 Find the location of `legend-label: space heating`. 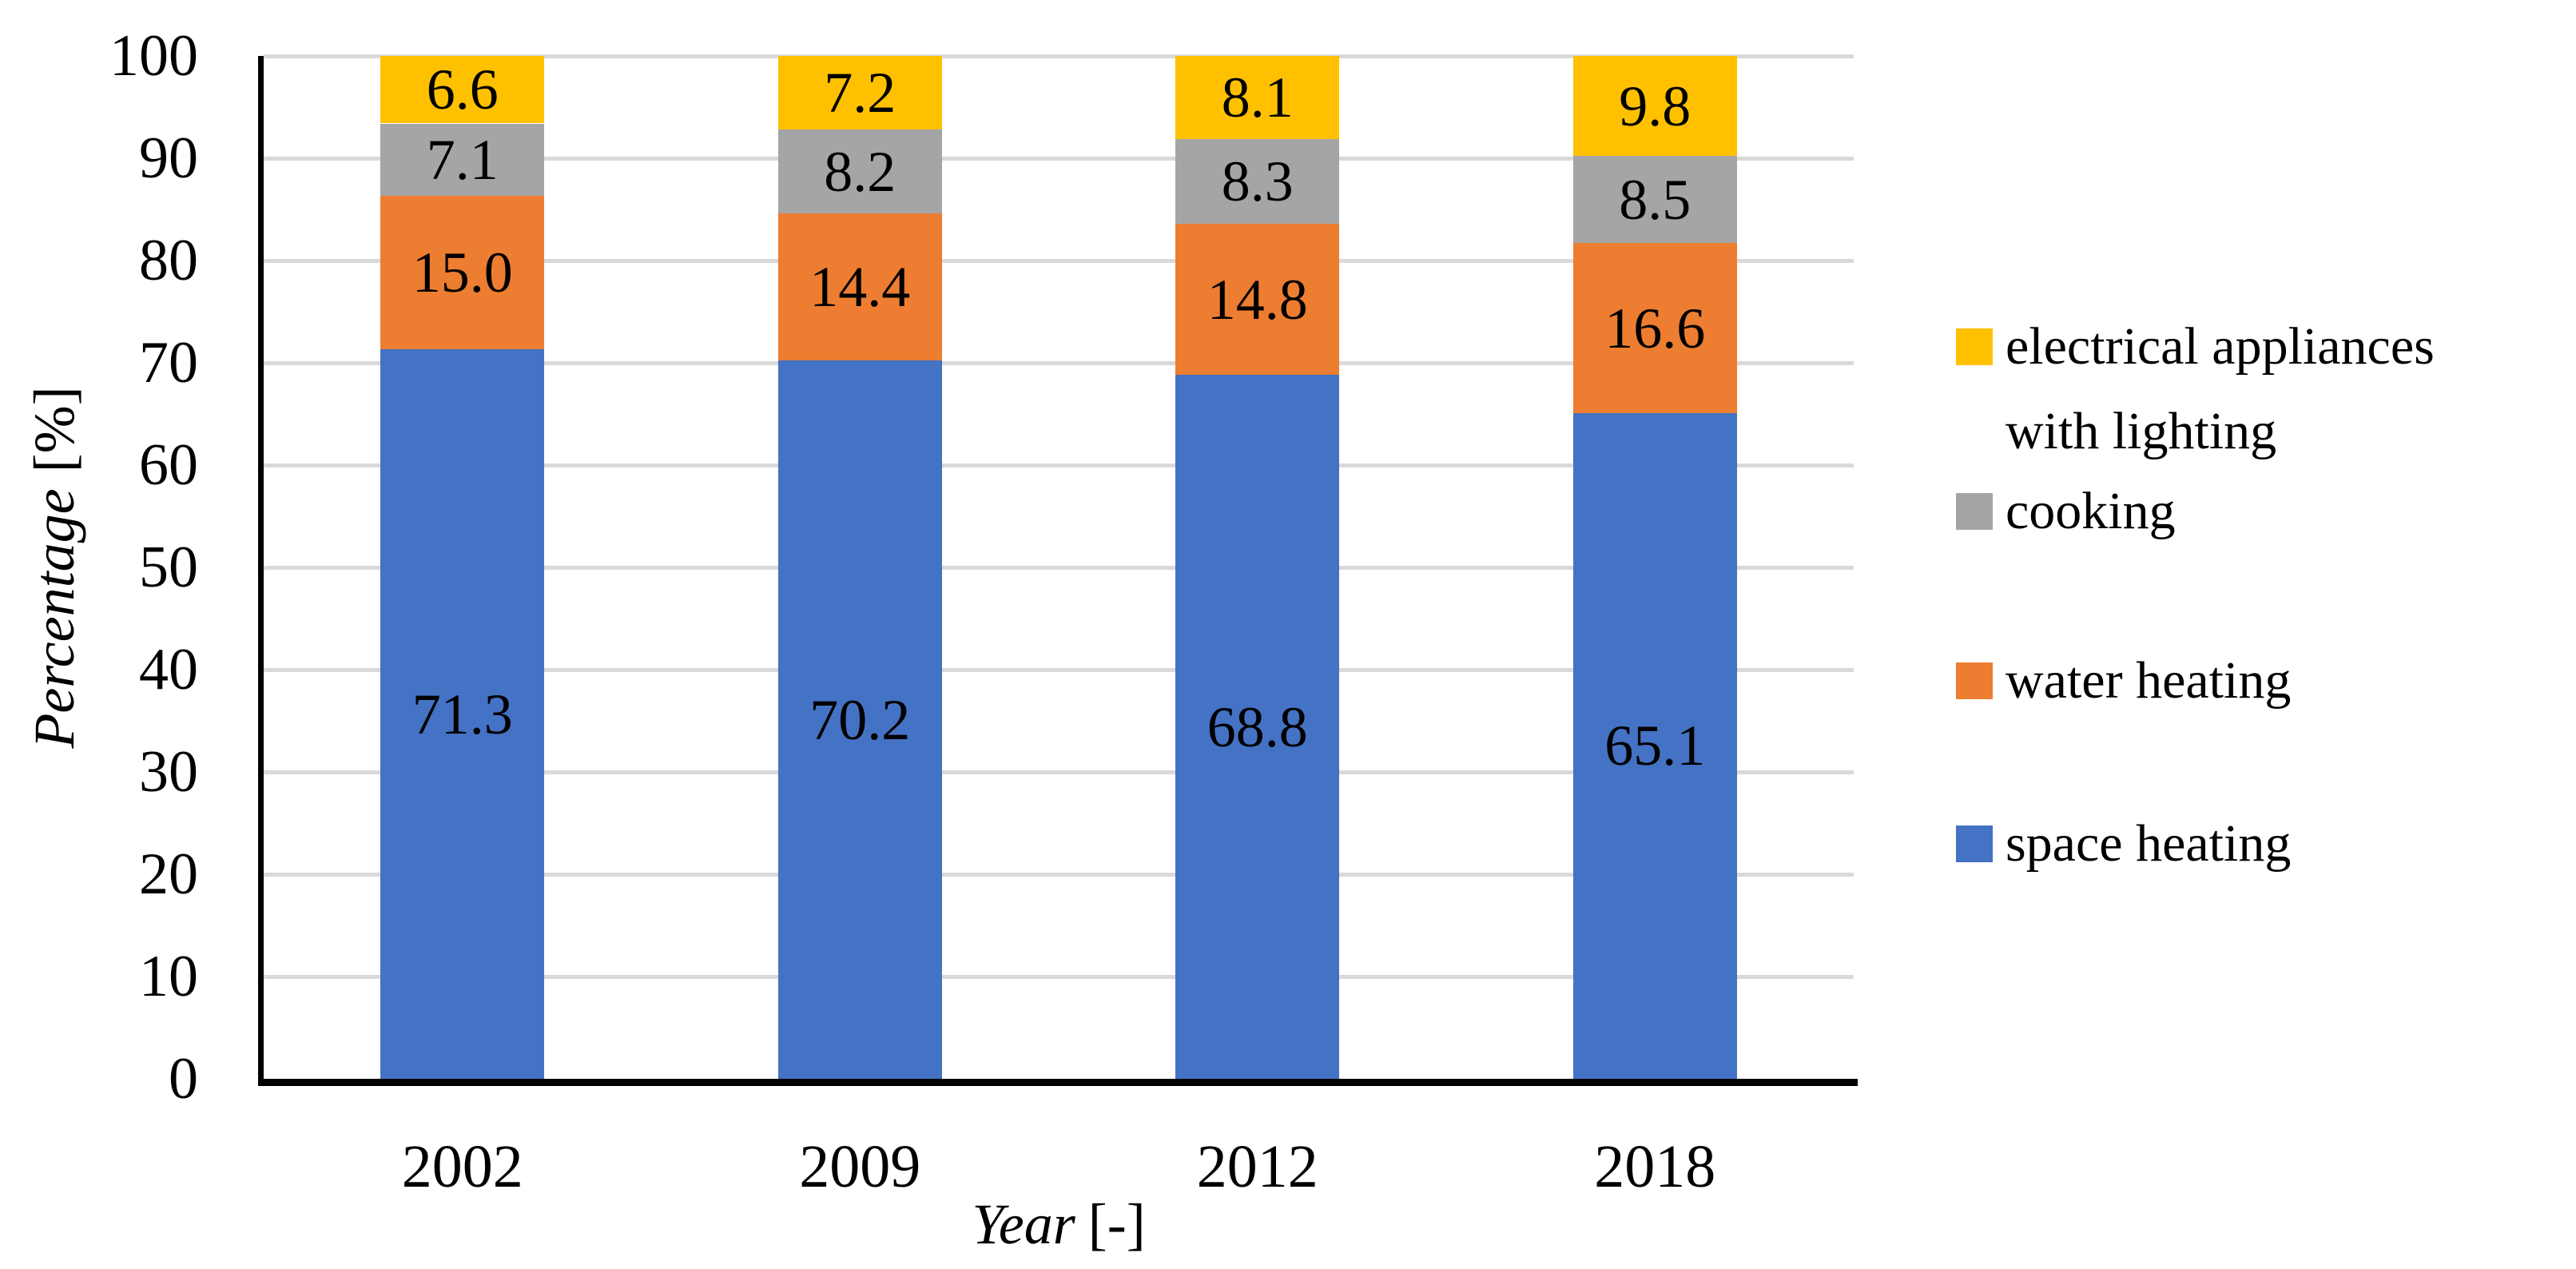

legend-label: space heating is located at coordinates (2149, 843).